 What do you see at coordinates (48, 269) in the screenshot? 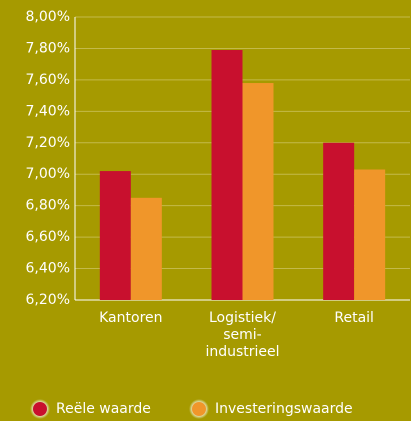
I see `y-tick-label: 6,40%` at bounding box center [48, 269].